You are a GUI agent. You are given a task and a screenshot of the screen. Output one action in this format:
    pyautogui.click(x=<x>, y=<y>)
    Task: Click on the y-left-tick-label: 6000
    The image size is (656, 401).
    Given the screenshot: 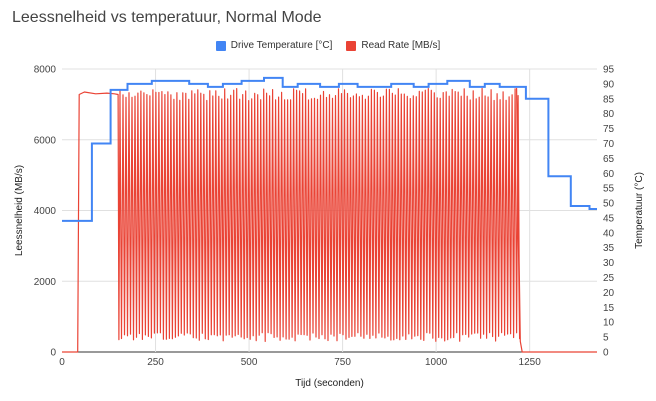 What is the action you would take?
    pyautogui.click(x=45, y=140)
    